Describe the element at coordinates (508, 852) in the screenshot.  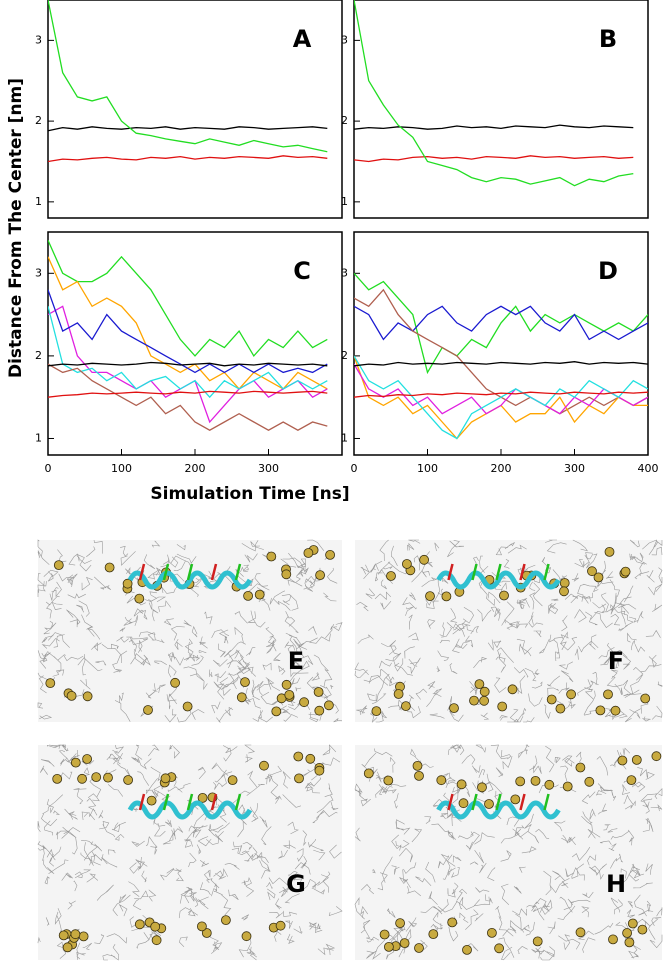
I see `snapshot-bg` at that location.